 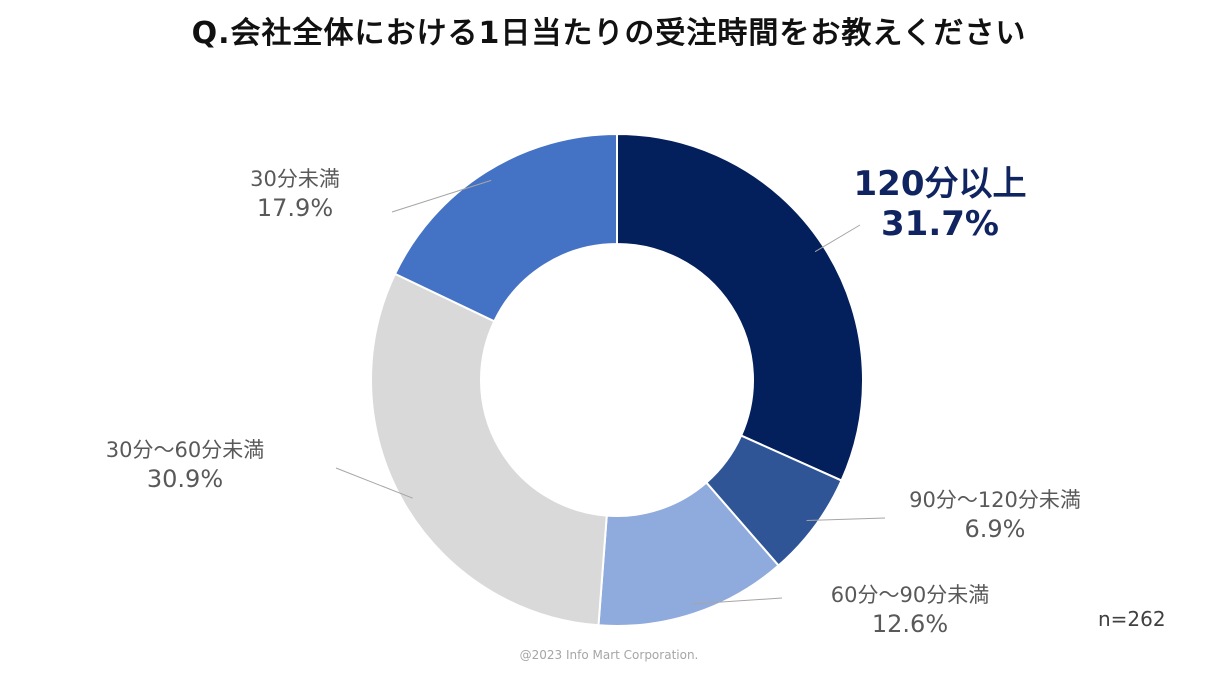 What do you see at coordinates (940, 184) in the screenshot?
I see `slice-label-text: 120分以上` at bounding box center [940, 184].